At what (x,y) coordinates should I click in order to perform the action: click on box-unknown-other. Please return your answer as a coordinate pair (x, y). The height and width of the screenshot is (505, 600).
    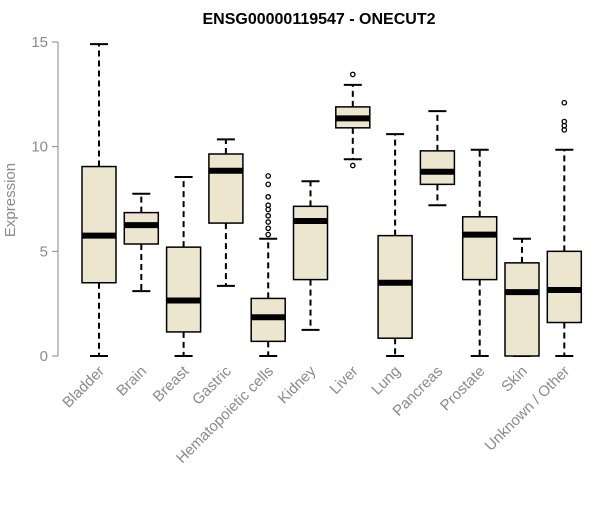
    Looking at the image, I should click on (564, 228).